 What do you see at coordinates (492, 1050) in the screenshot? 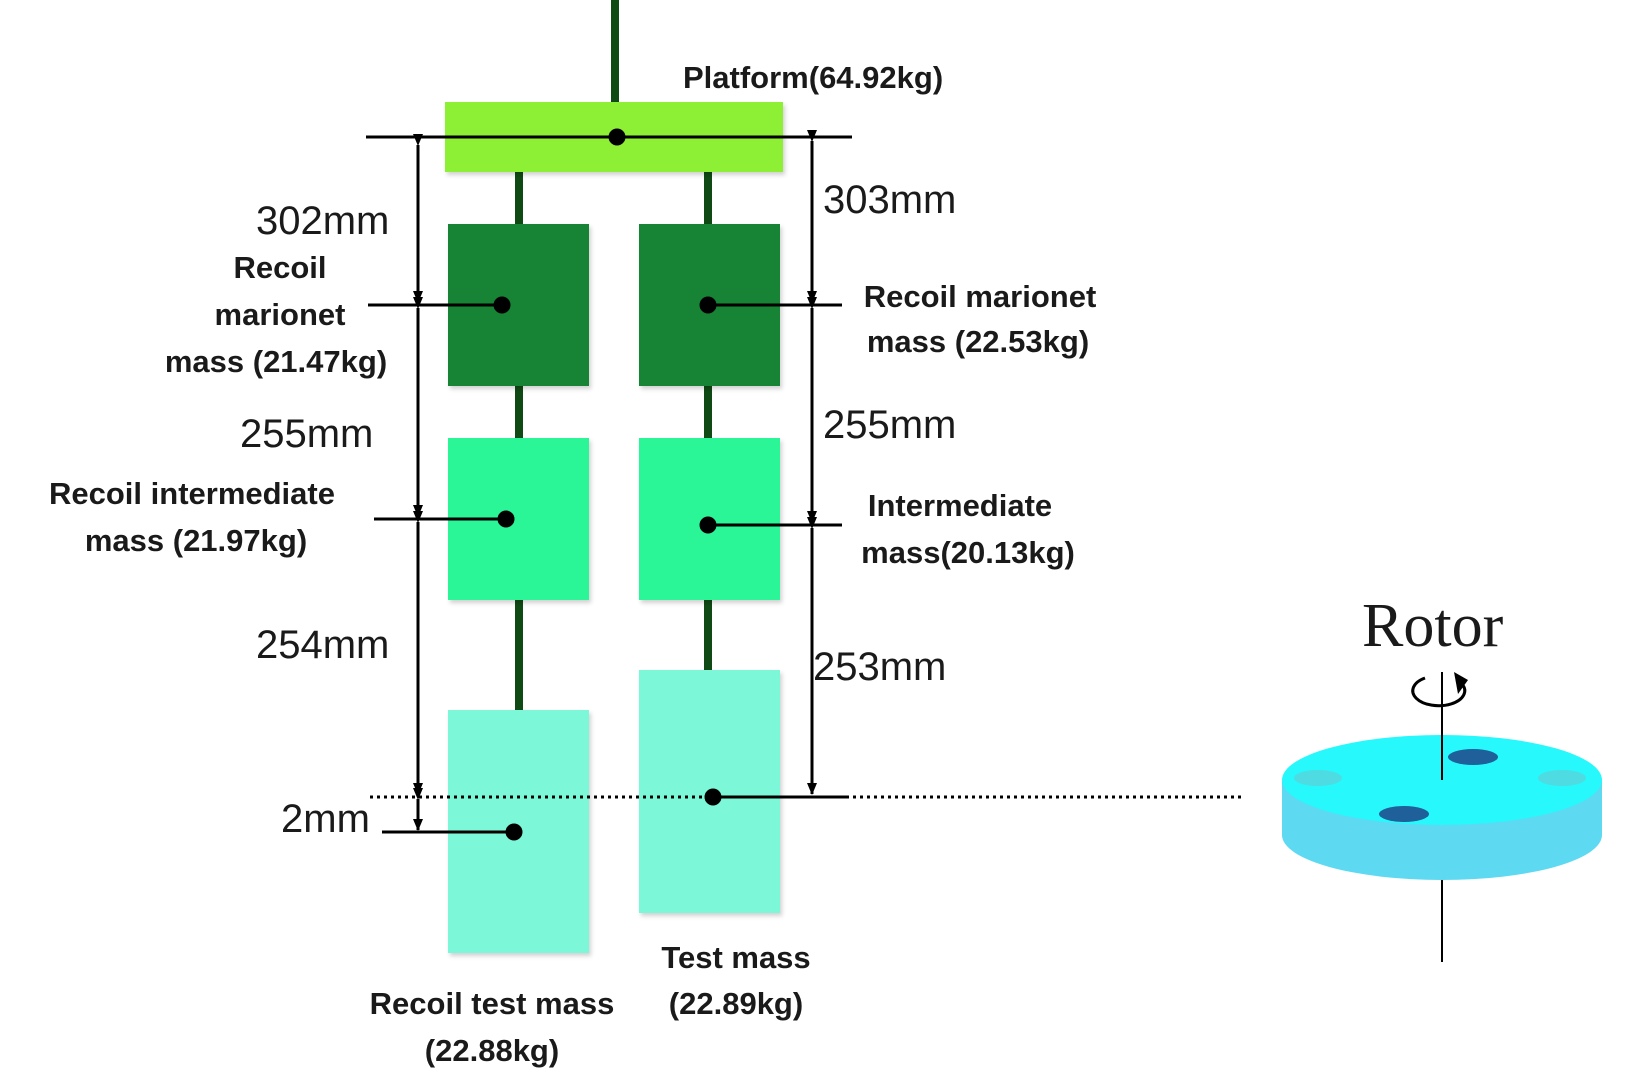
I see `label-line: (22.88kg)` at bounding box center [492, 1050].